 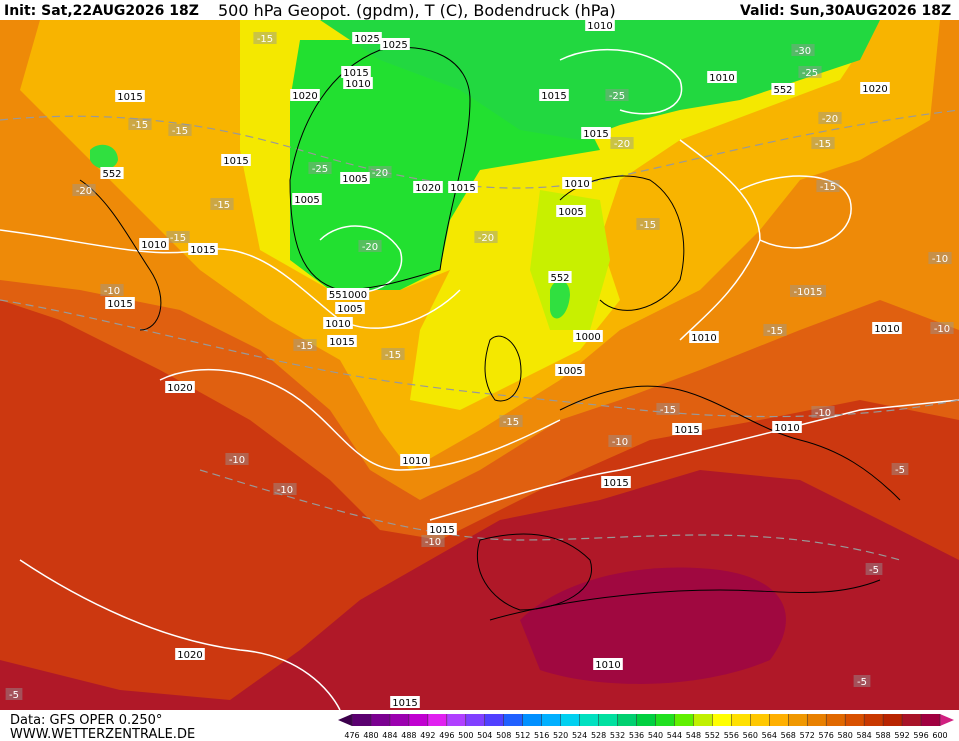 What do you see at coordinates (655, 735) in the screenshot?
I see `colorbar-tick-label: 540` at bounding box center [655, 735].